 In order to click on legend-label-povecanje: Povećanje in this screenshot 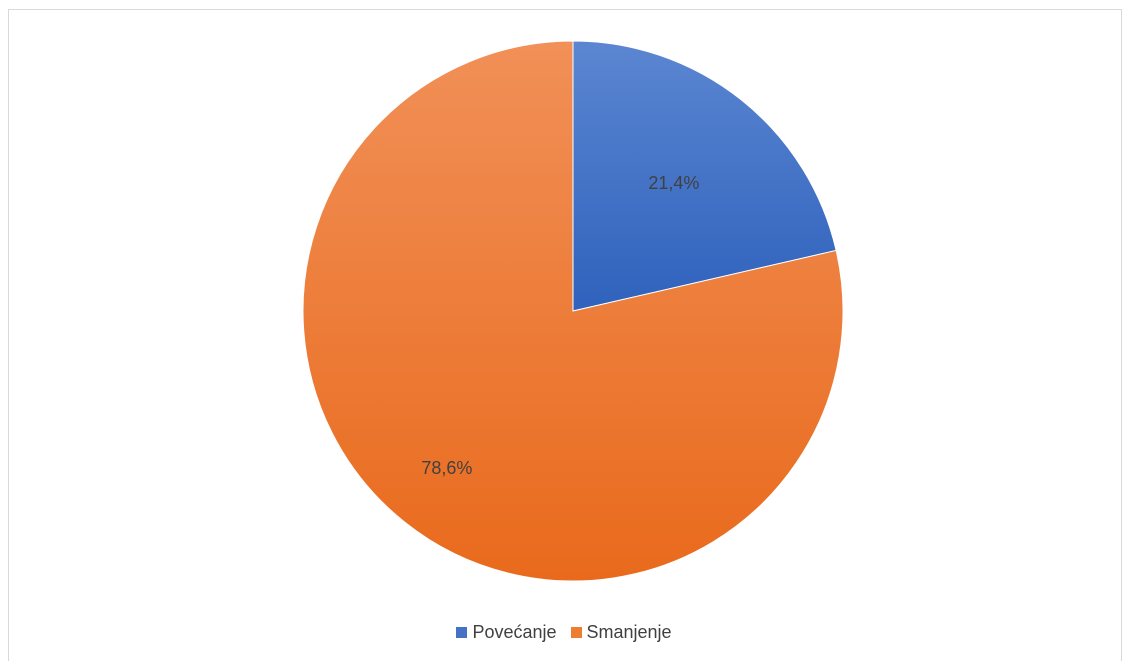, I will do `click(514, 632)`.